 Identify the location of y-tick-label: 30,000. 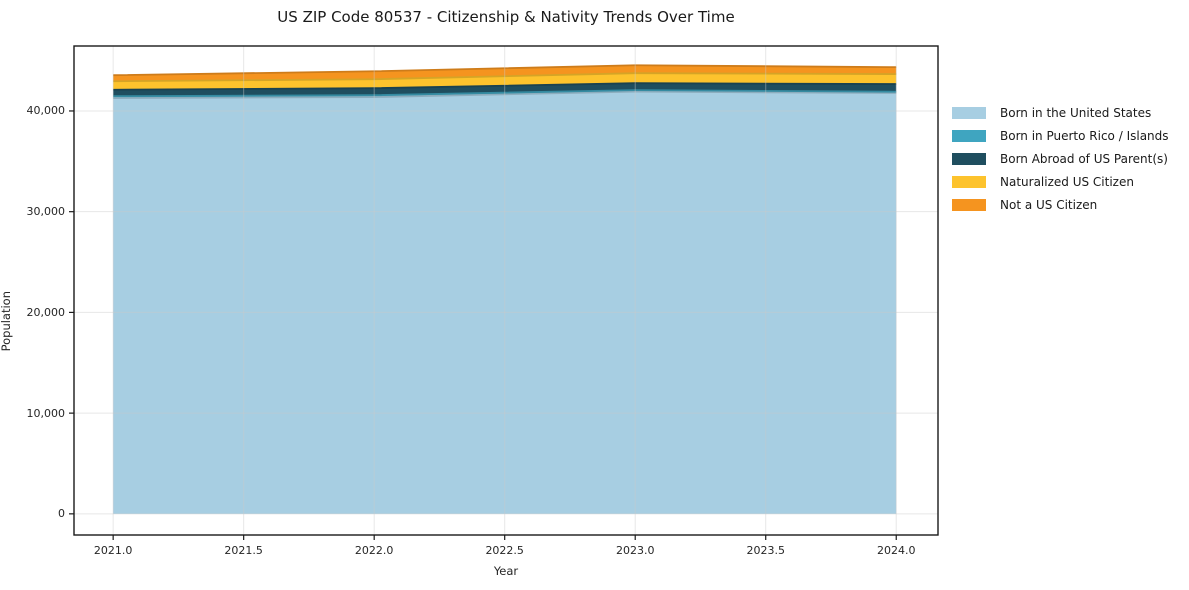
(46, 212).